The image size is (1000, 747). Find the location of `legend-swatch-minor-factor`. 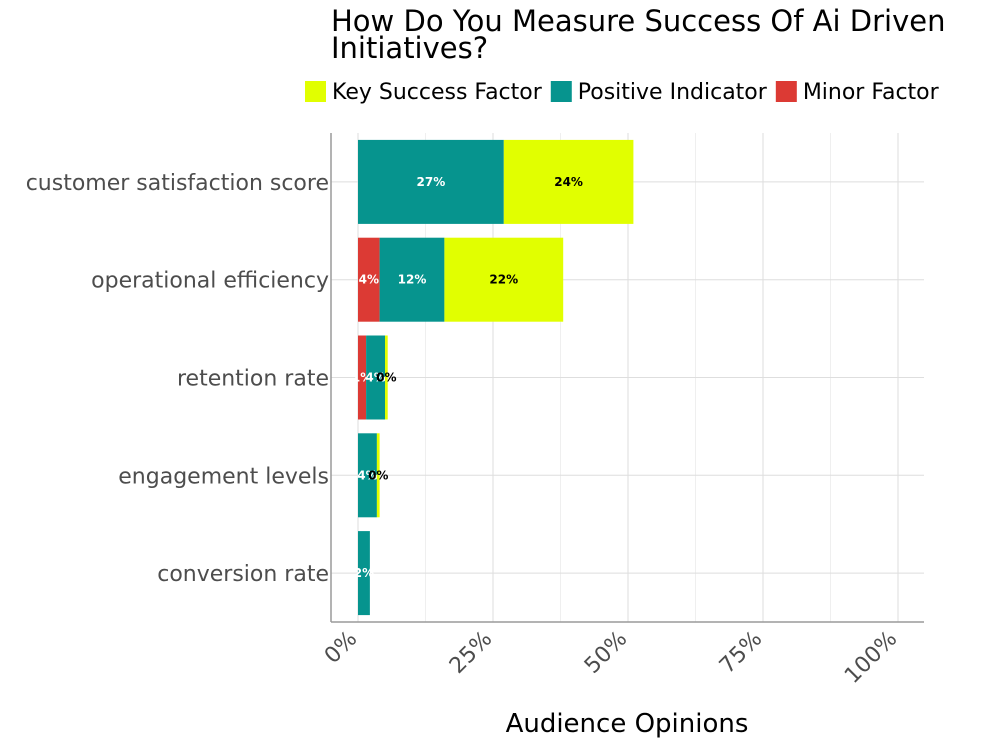

legend-swatch-minor-factor is located at coordinates (786, 91).